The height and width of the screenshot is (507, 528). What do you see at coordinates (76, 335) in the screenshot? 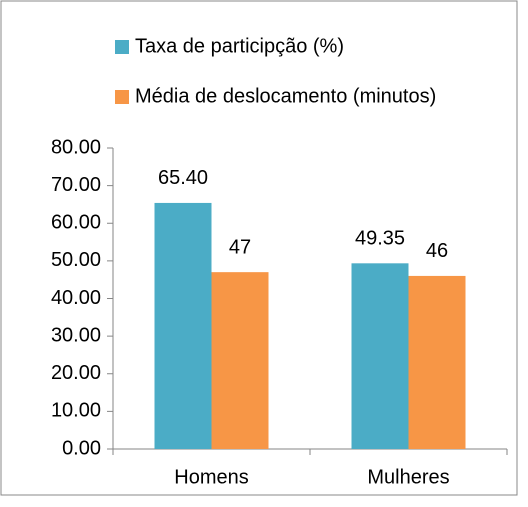
I see `y-tick-label: 30.00` at bounding box center [76, 335].